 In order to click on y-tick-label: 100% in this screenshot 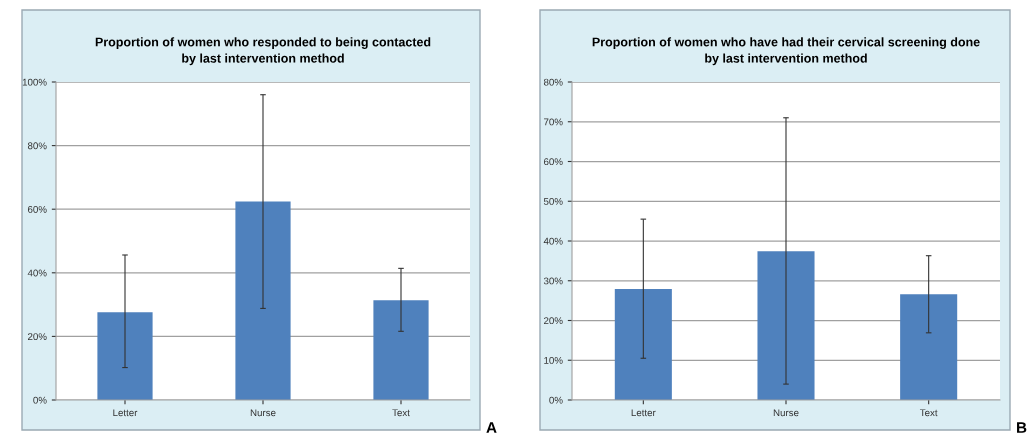, I will do `click(34, 82)`.